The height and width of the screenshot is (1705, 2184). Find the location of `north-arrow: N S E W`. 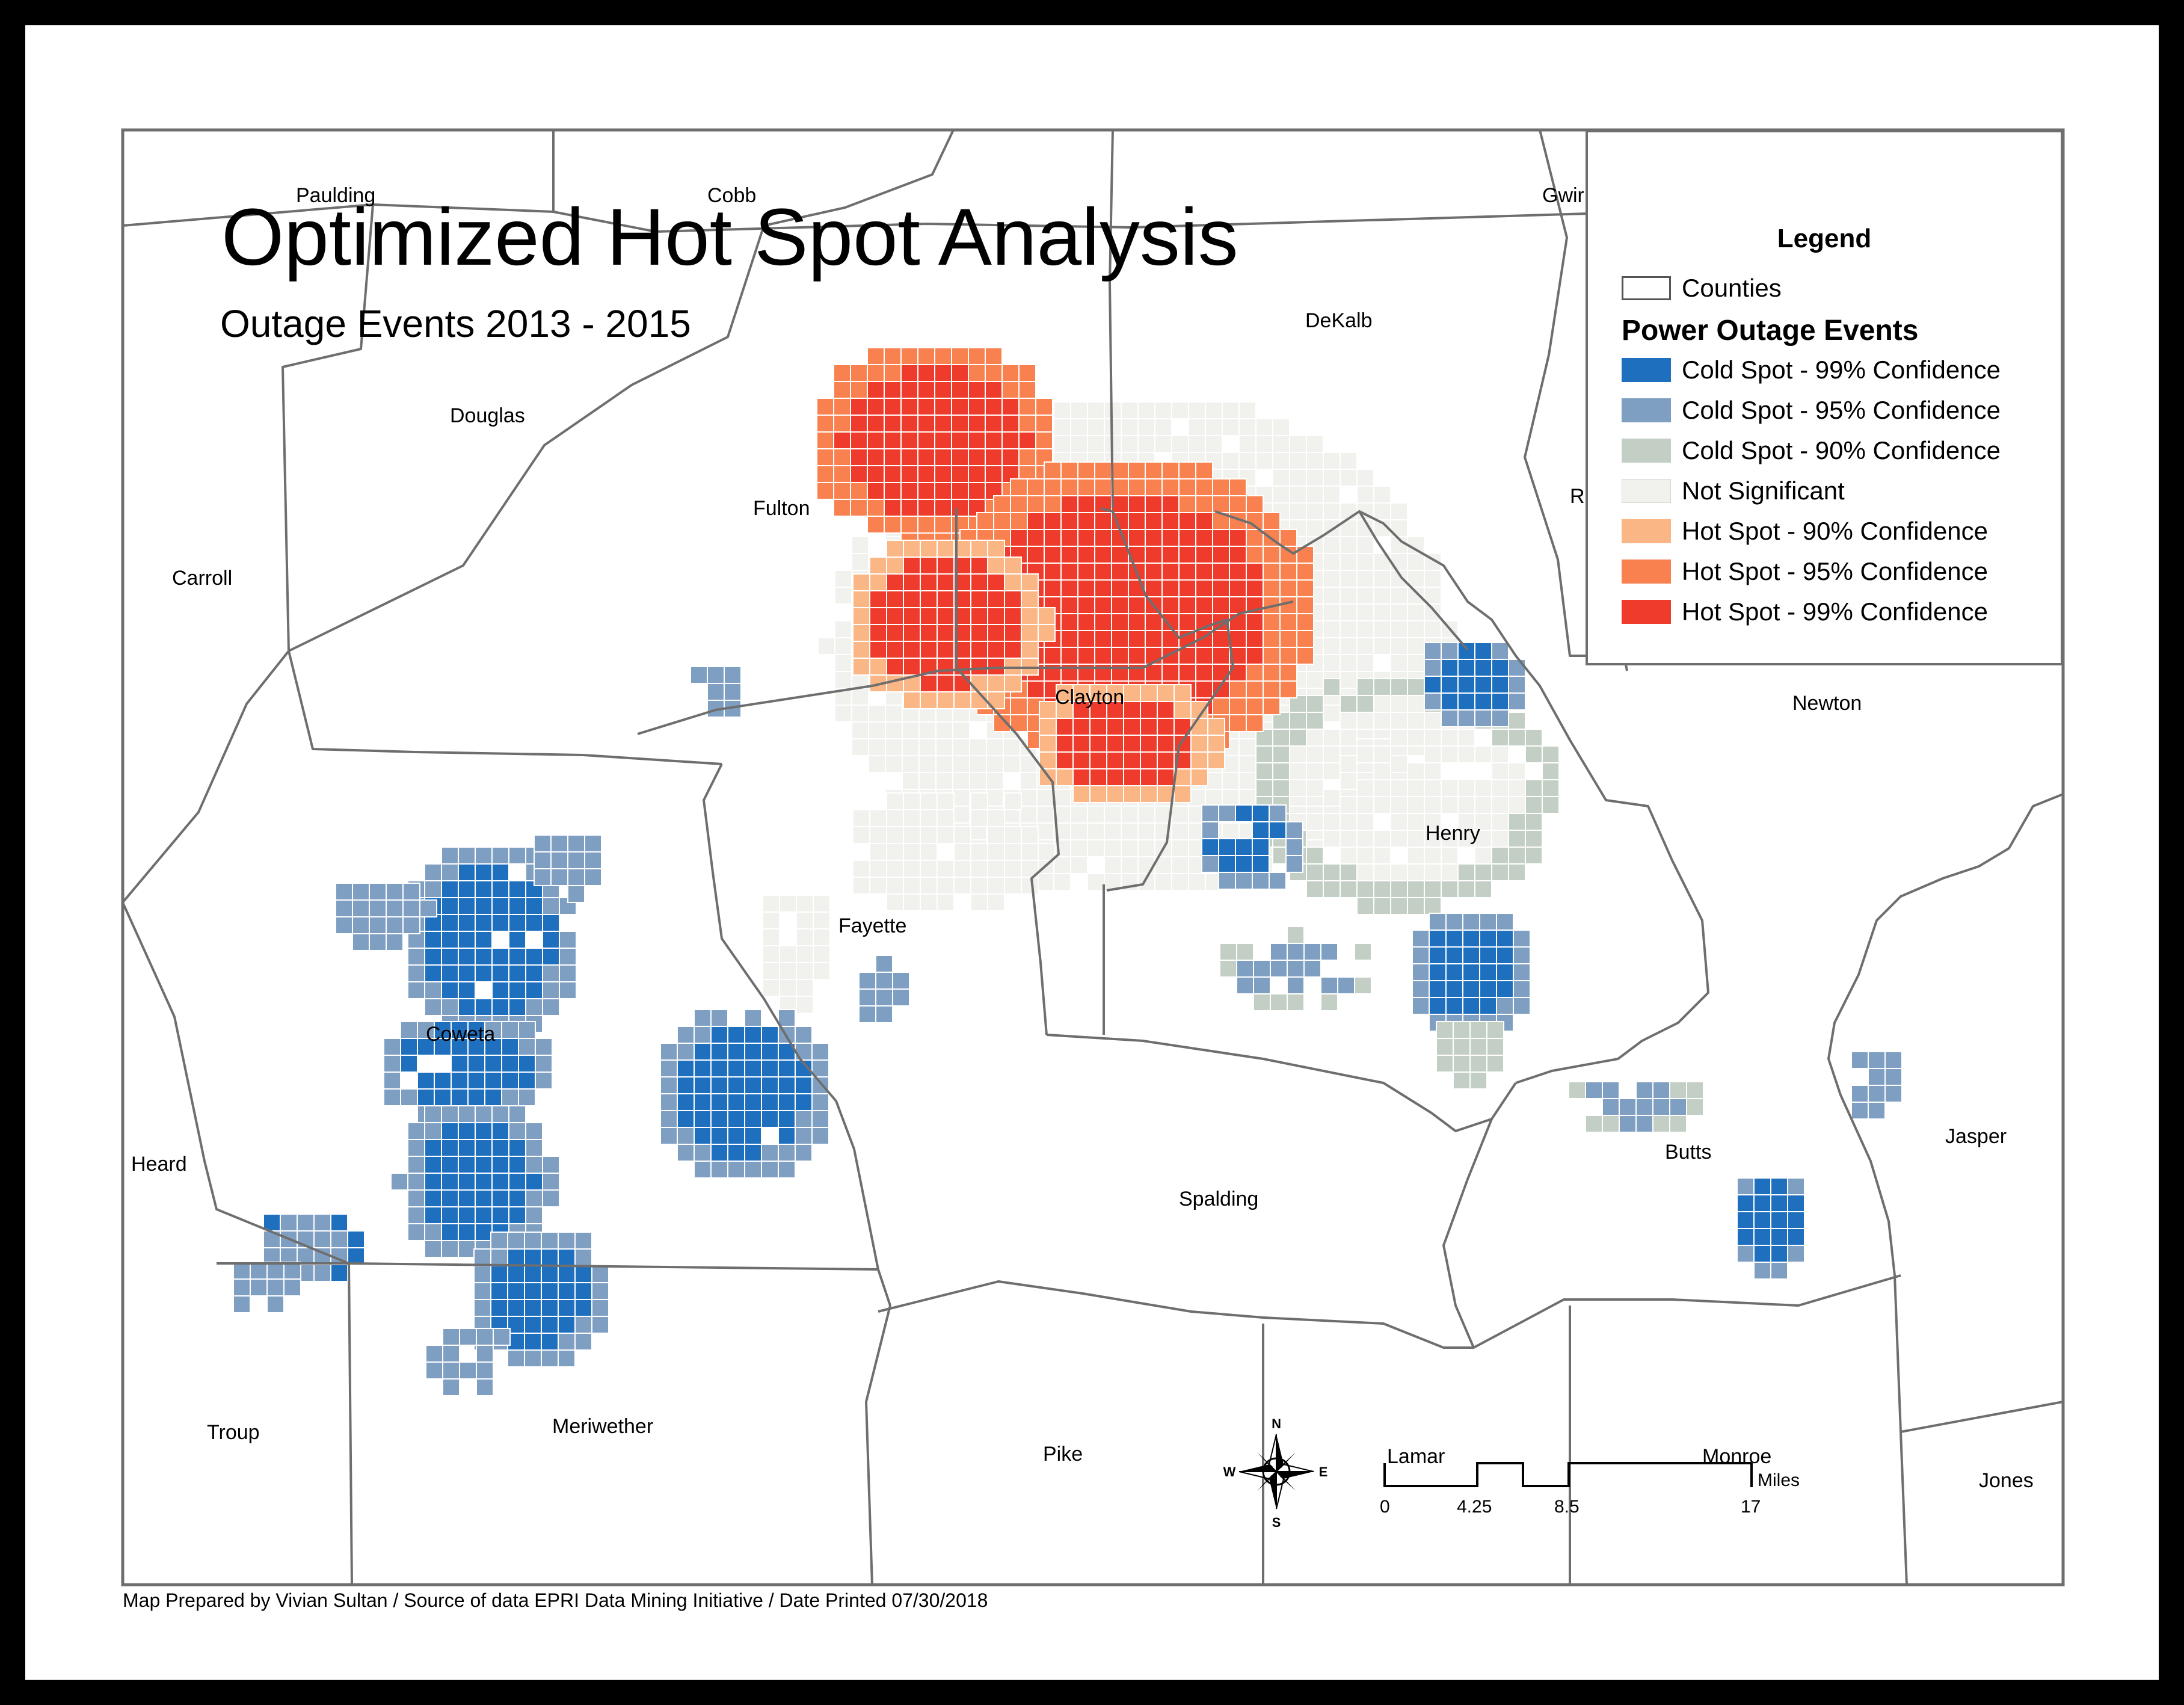

north-arrow: N S E W is located at coordinates (1275, 1473).